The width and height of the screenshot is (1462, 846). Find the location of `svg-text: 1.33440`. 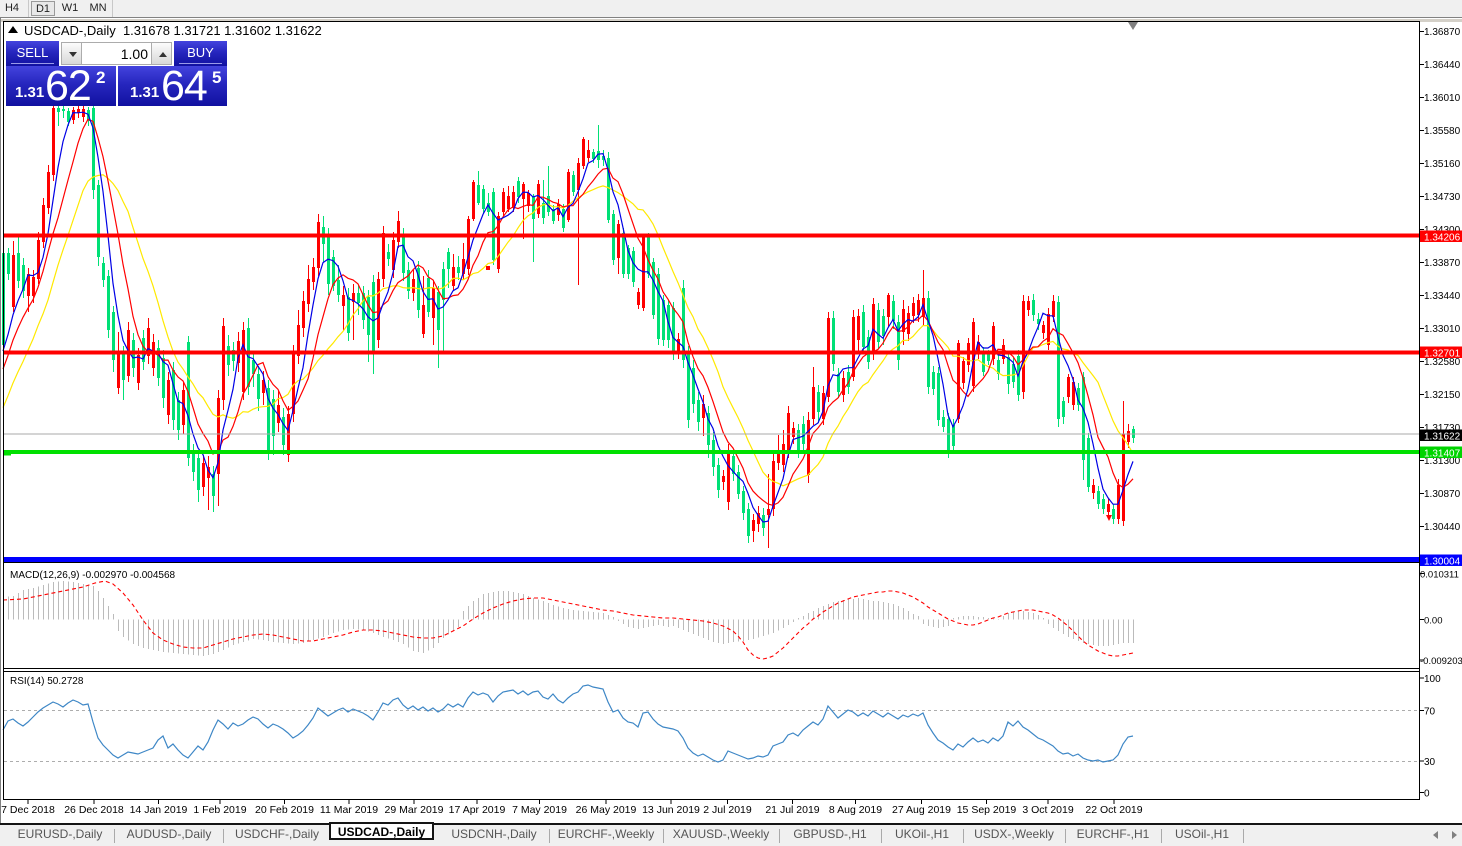

svg-text: 1.33440 is located at coordinates (1442, 296).